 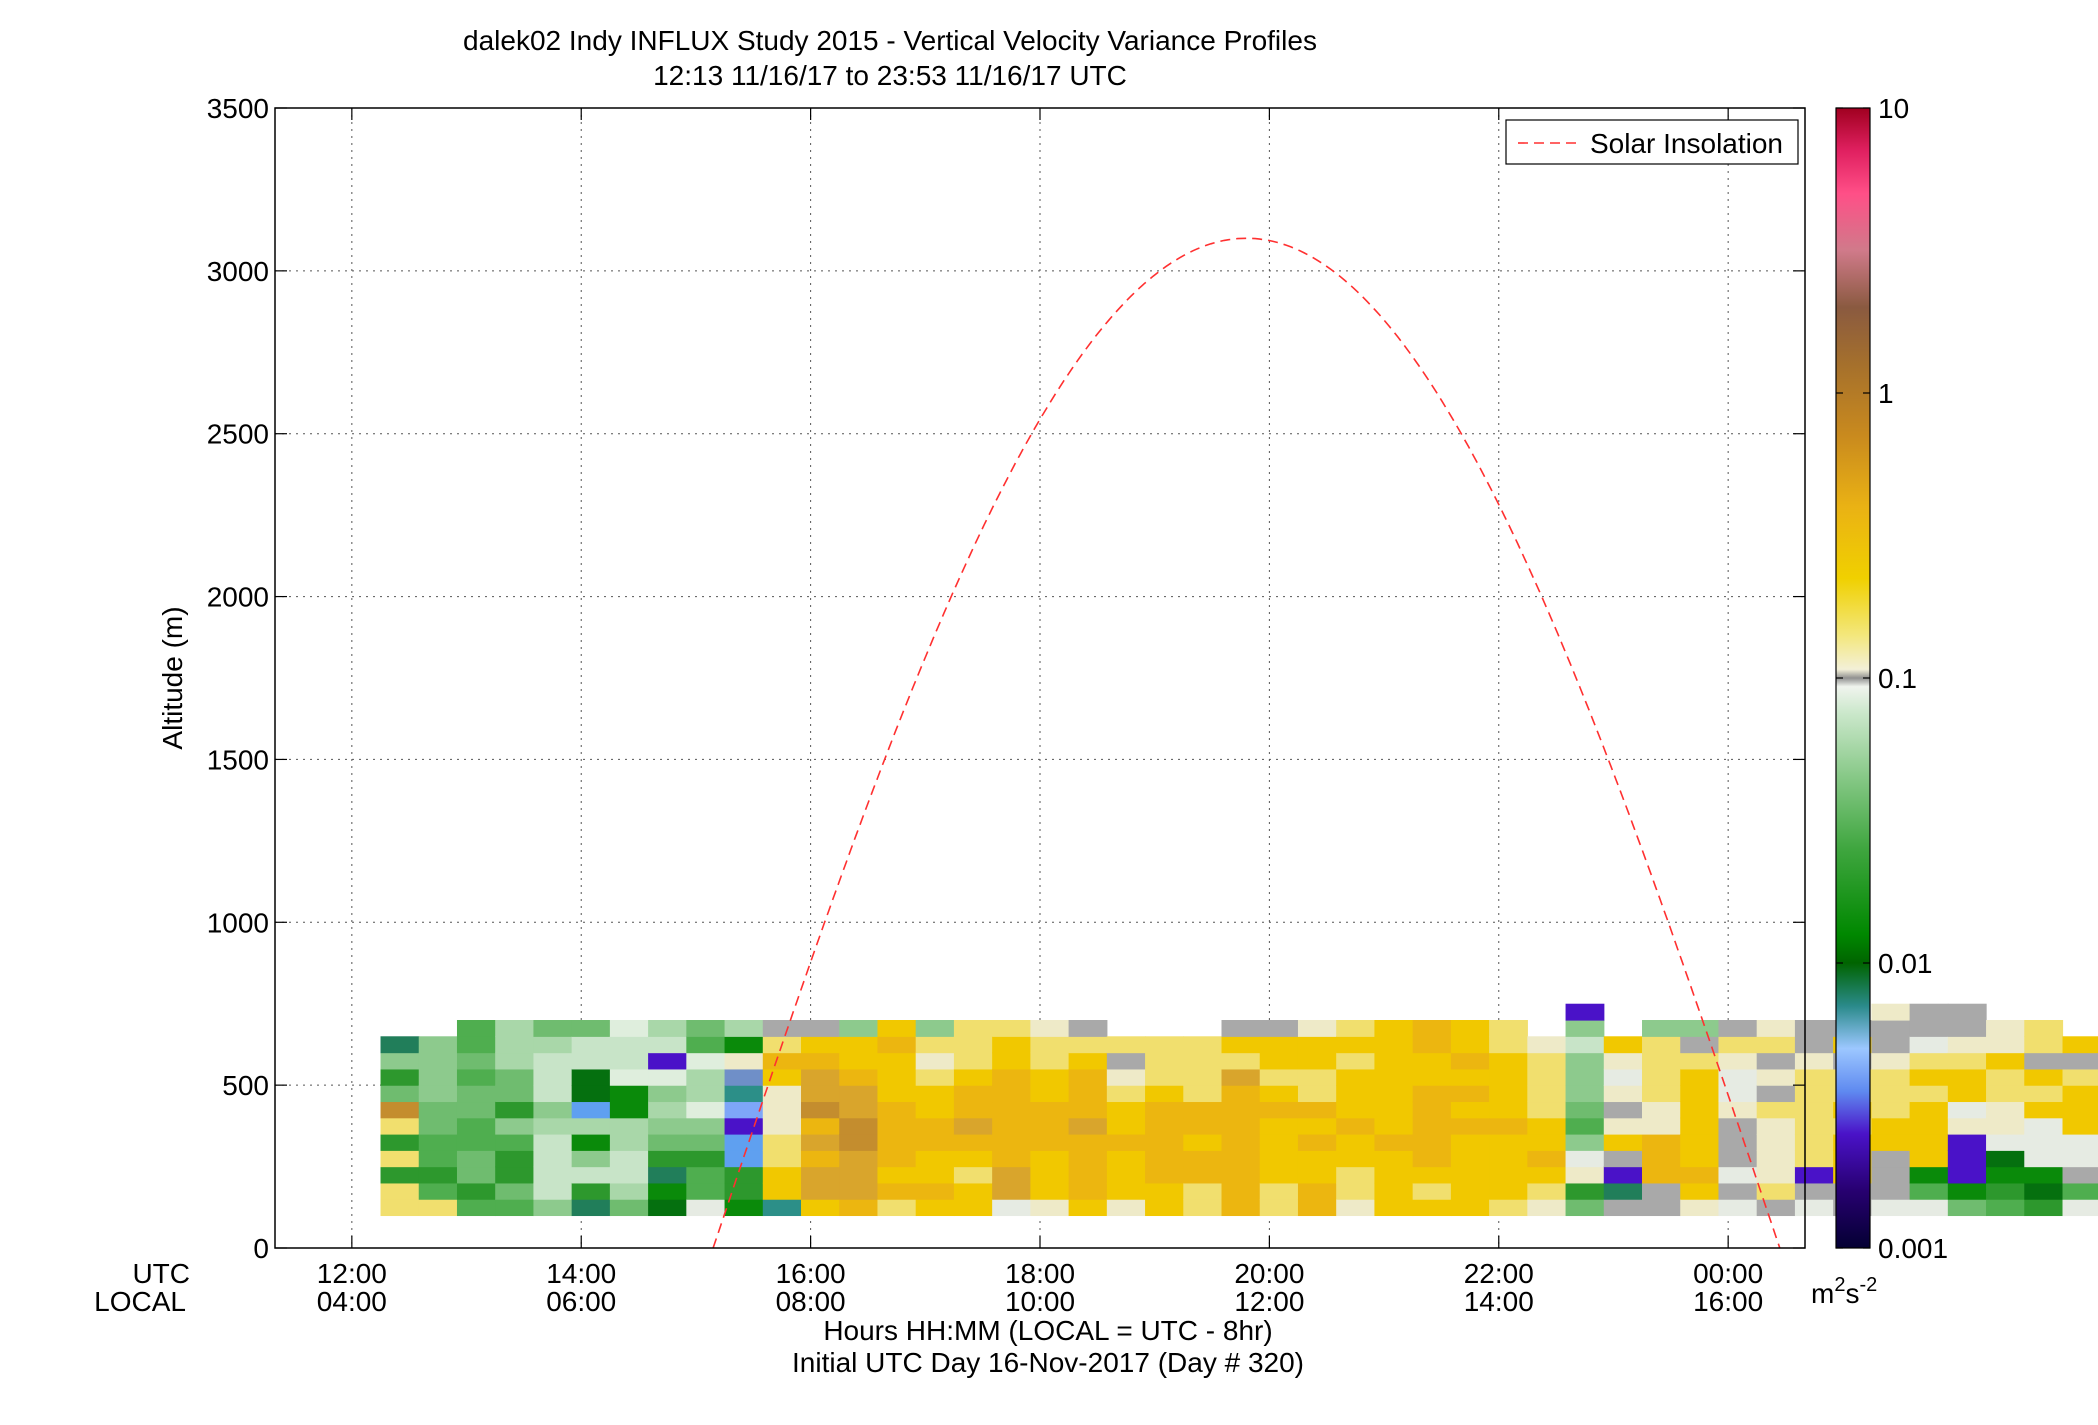 What do you see at coordinates (1905, 963) in the screenshot?
I see `colorbar-tick-label-3: 0.01` at bounding box center [1905, 963].